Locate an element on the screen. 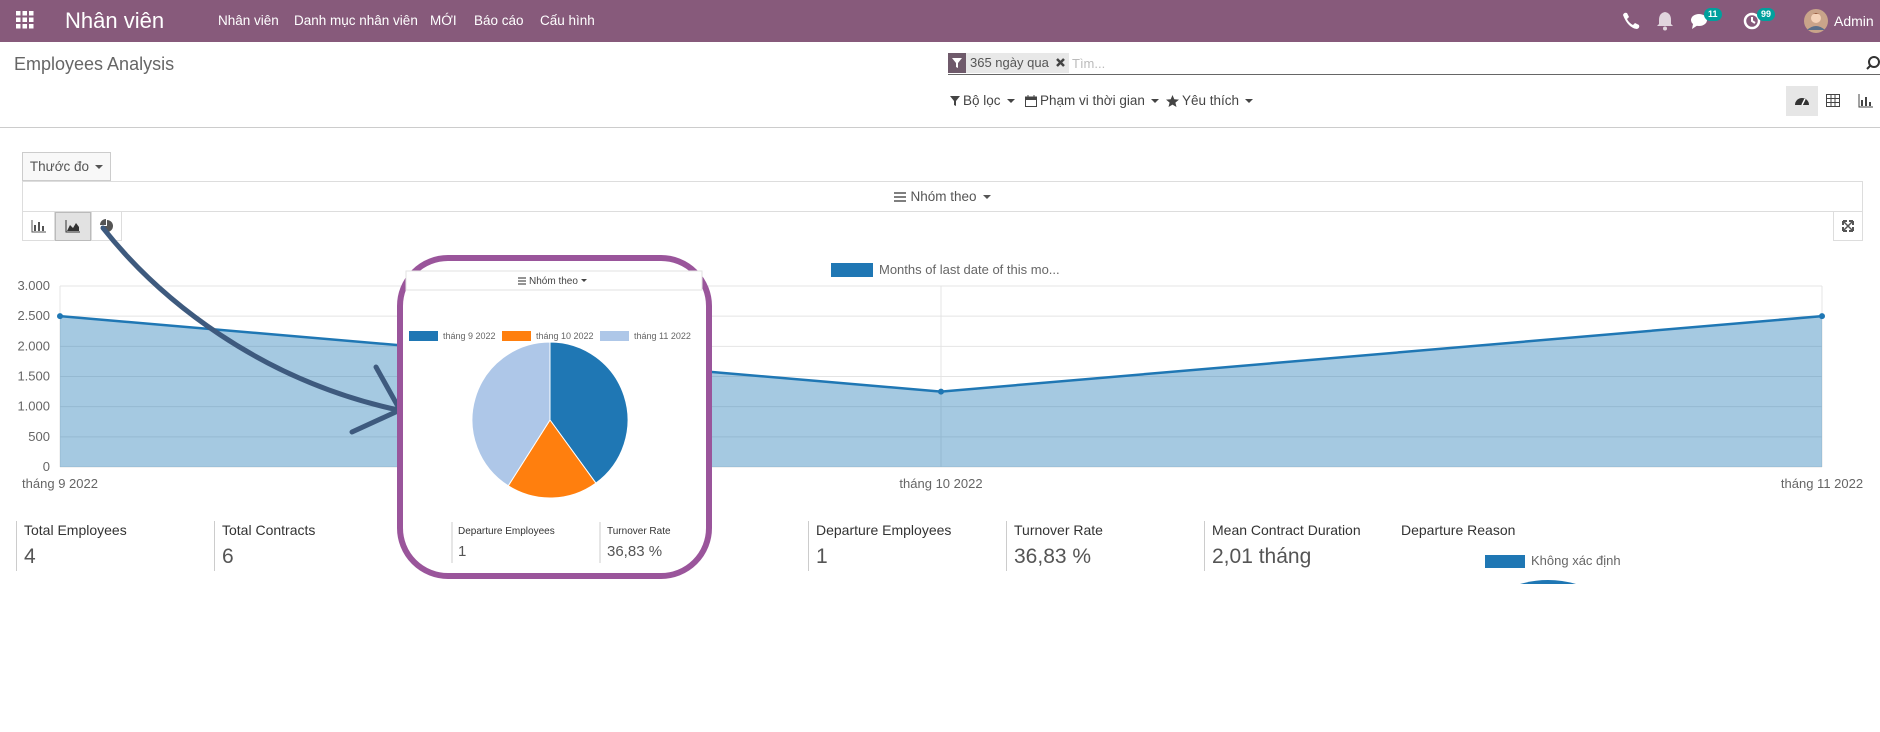 The height and width of the screenshot is (732, 1880). inset-group-by-label: Nhóm theo is located at coordinates (553, 281).